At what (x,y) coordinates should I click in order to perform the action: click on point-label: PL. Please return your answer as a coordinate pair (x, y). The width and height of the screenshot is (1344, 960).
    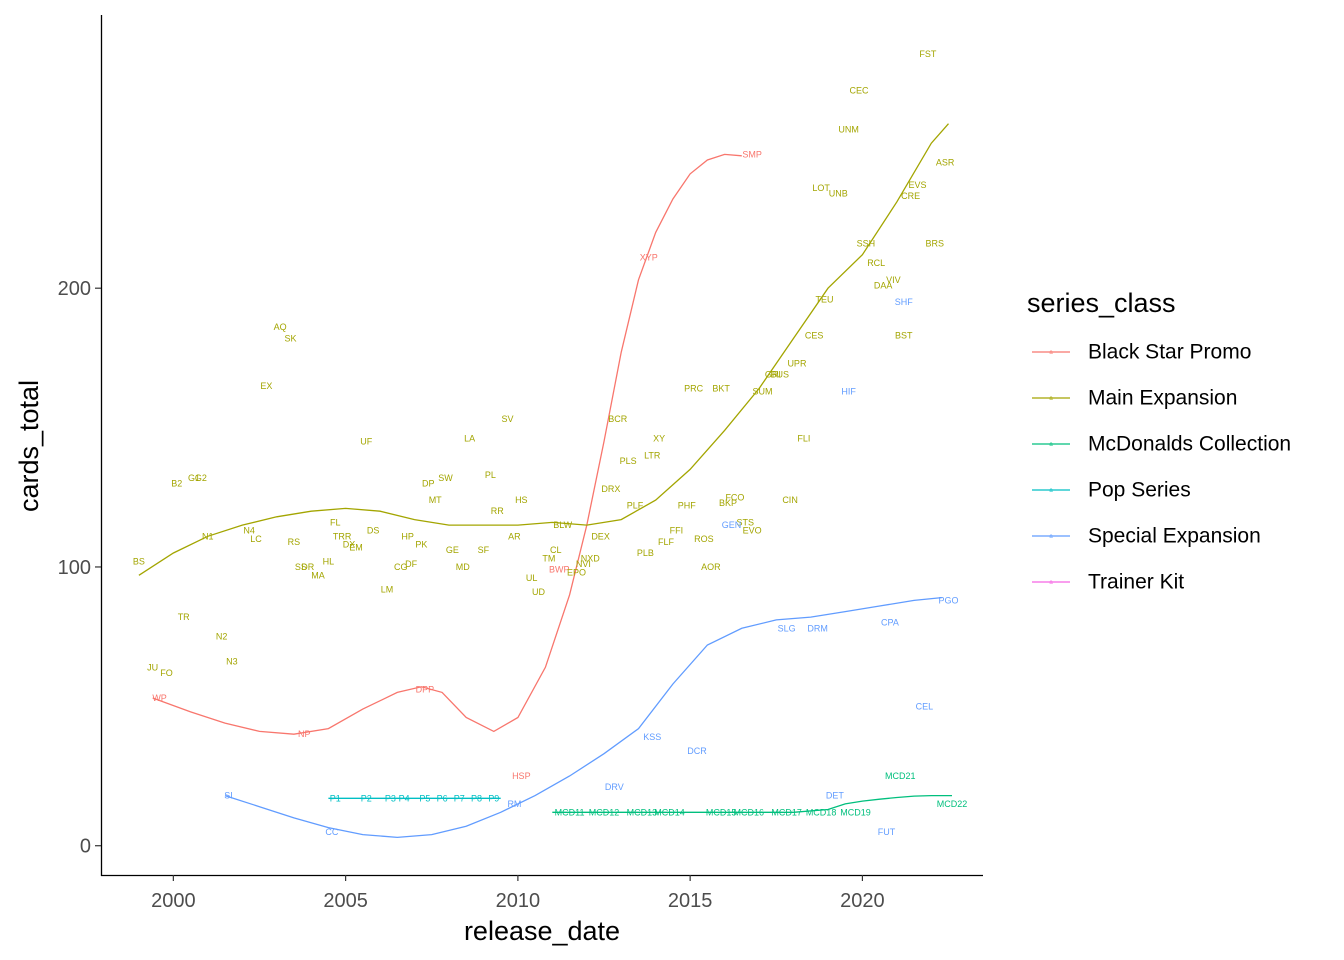
    Looking at the image, I should click on (490, 475).